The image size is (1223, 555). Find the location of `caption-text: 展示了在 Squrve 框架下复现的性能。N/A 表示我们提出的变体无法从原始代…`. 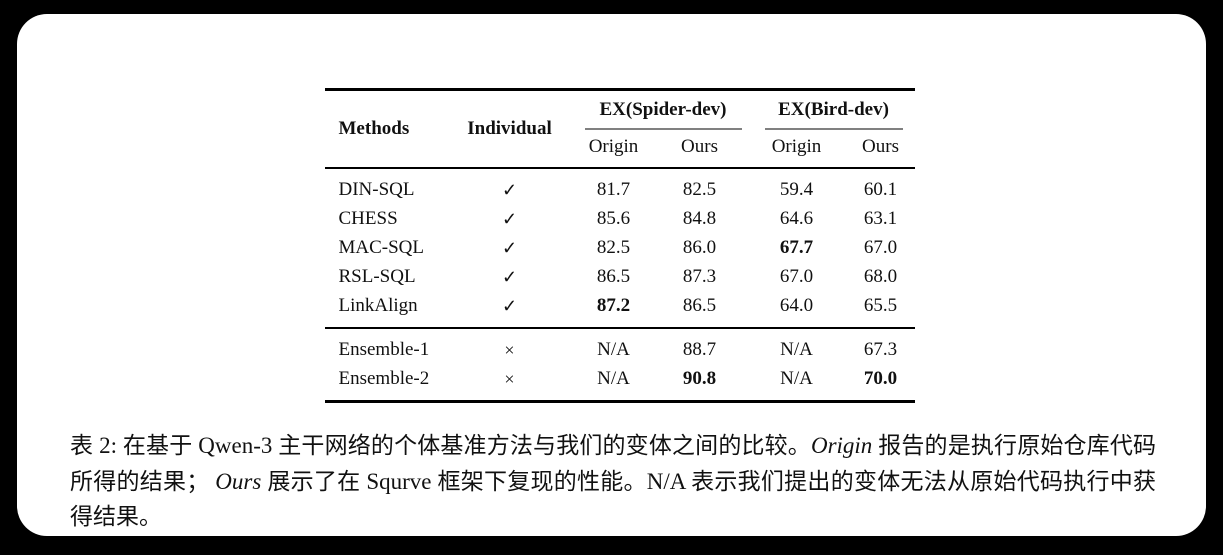

caption-text: 展示了在 Squrve 框架下复现的性能。N/A 表示我们提出的变体无法从原始代… is located at coordinates (613, 499).